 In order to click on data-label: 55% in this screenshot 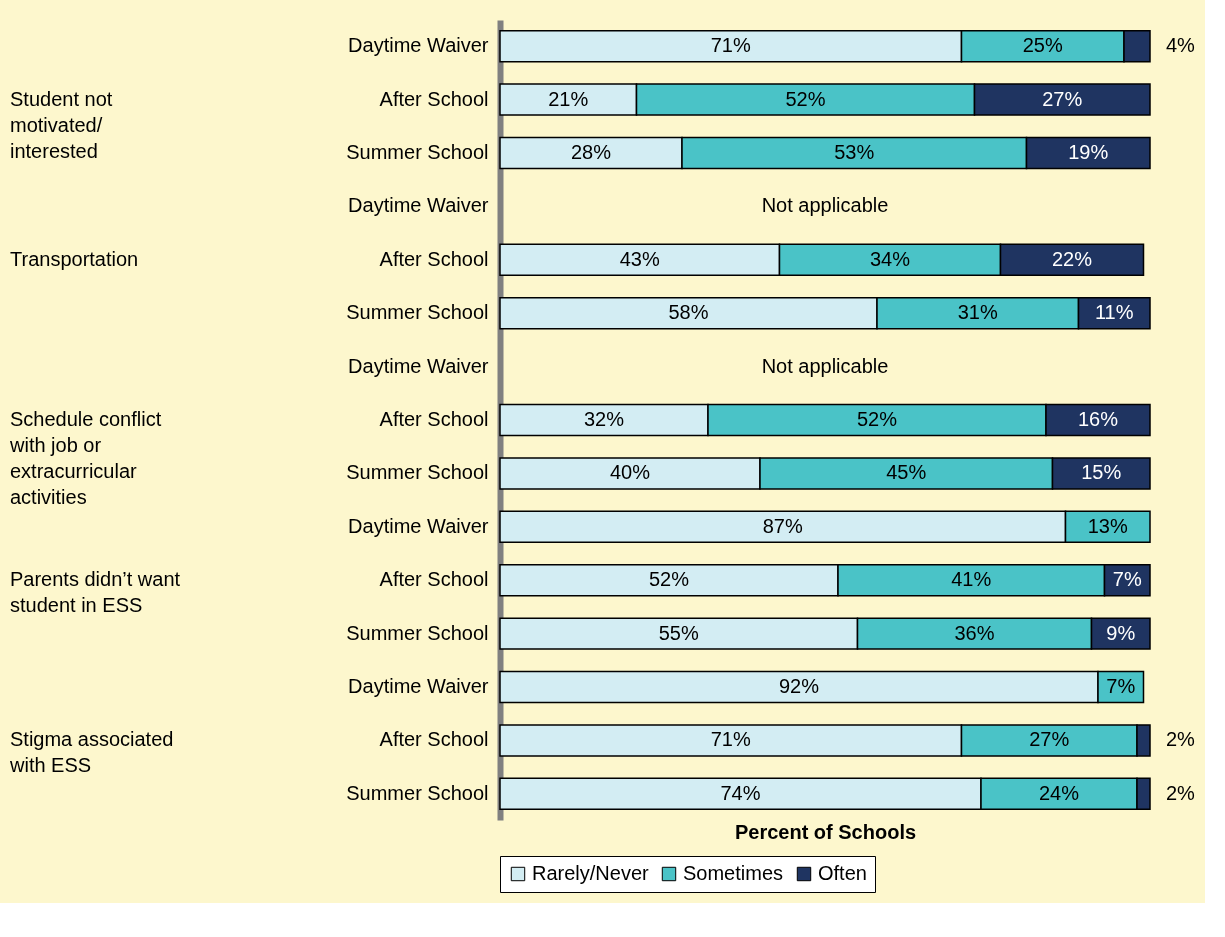, I will do `click(678, 632)`.